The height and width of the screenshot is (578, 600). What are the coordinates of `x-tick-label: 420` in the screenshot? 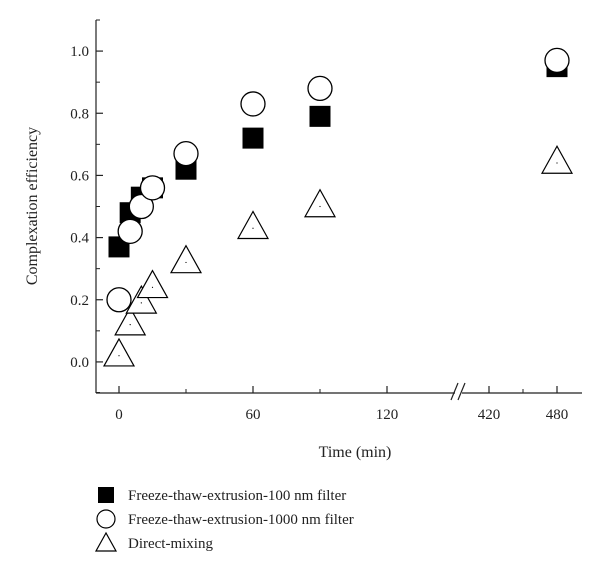 It's located at (489, 415).